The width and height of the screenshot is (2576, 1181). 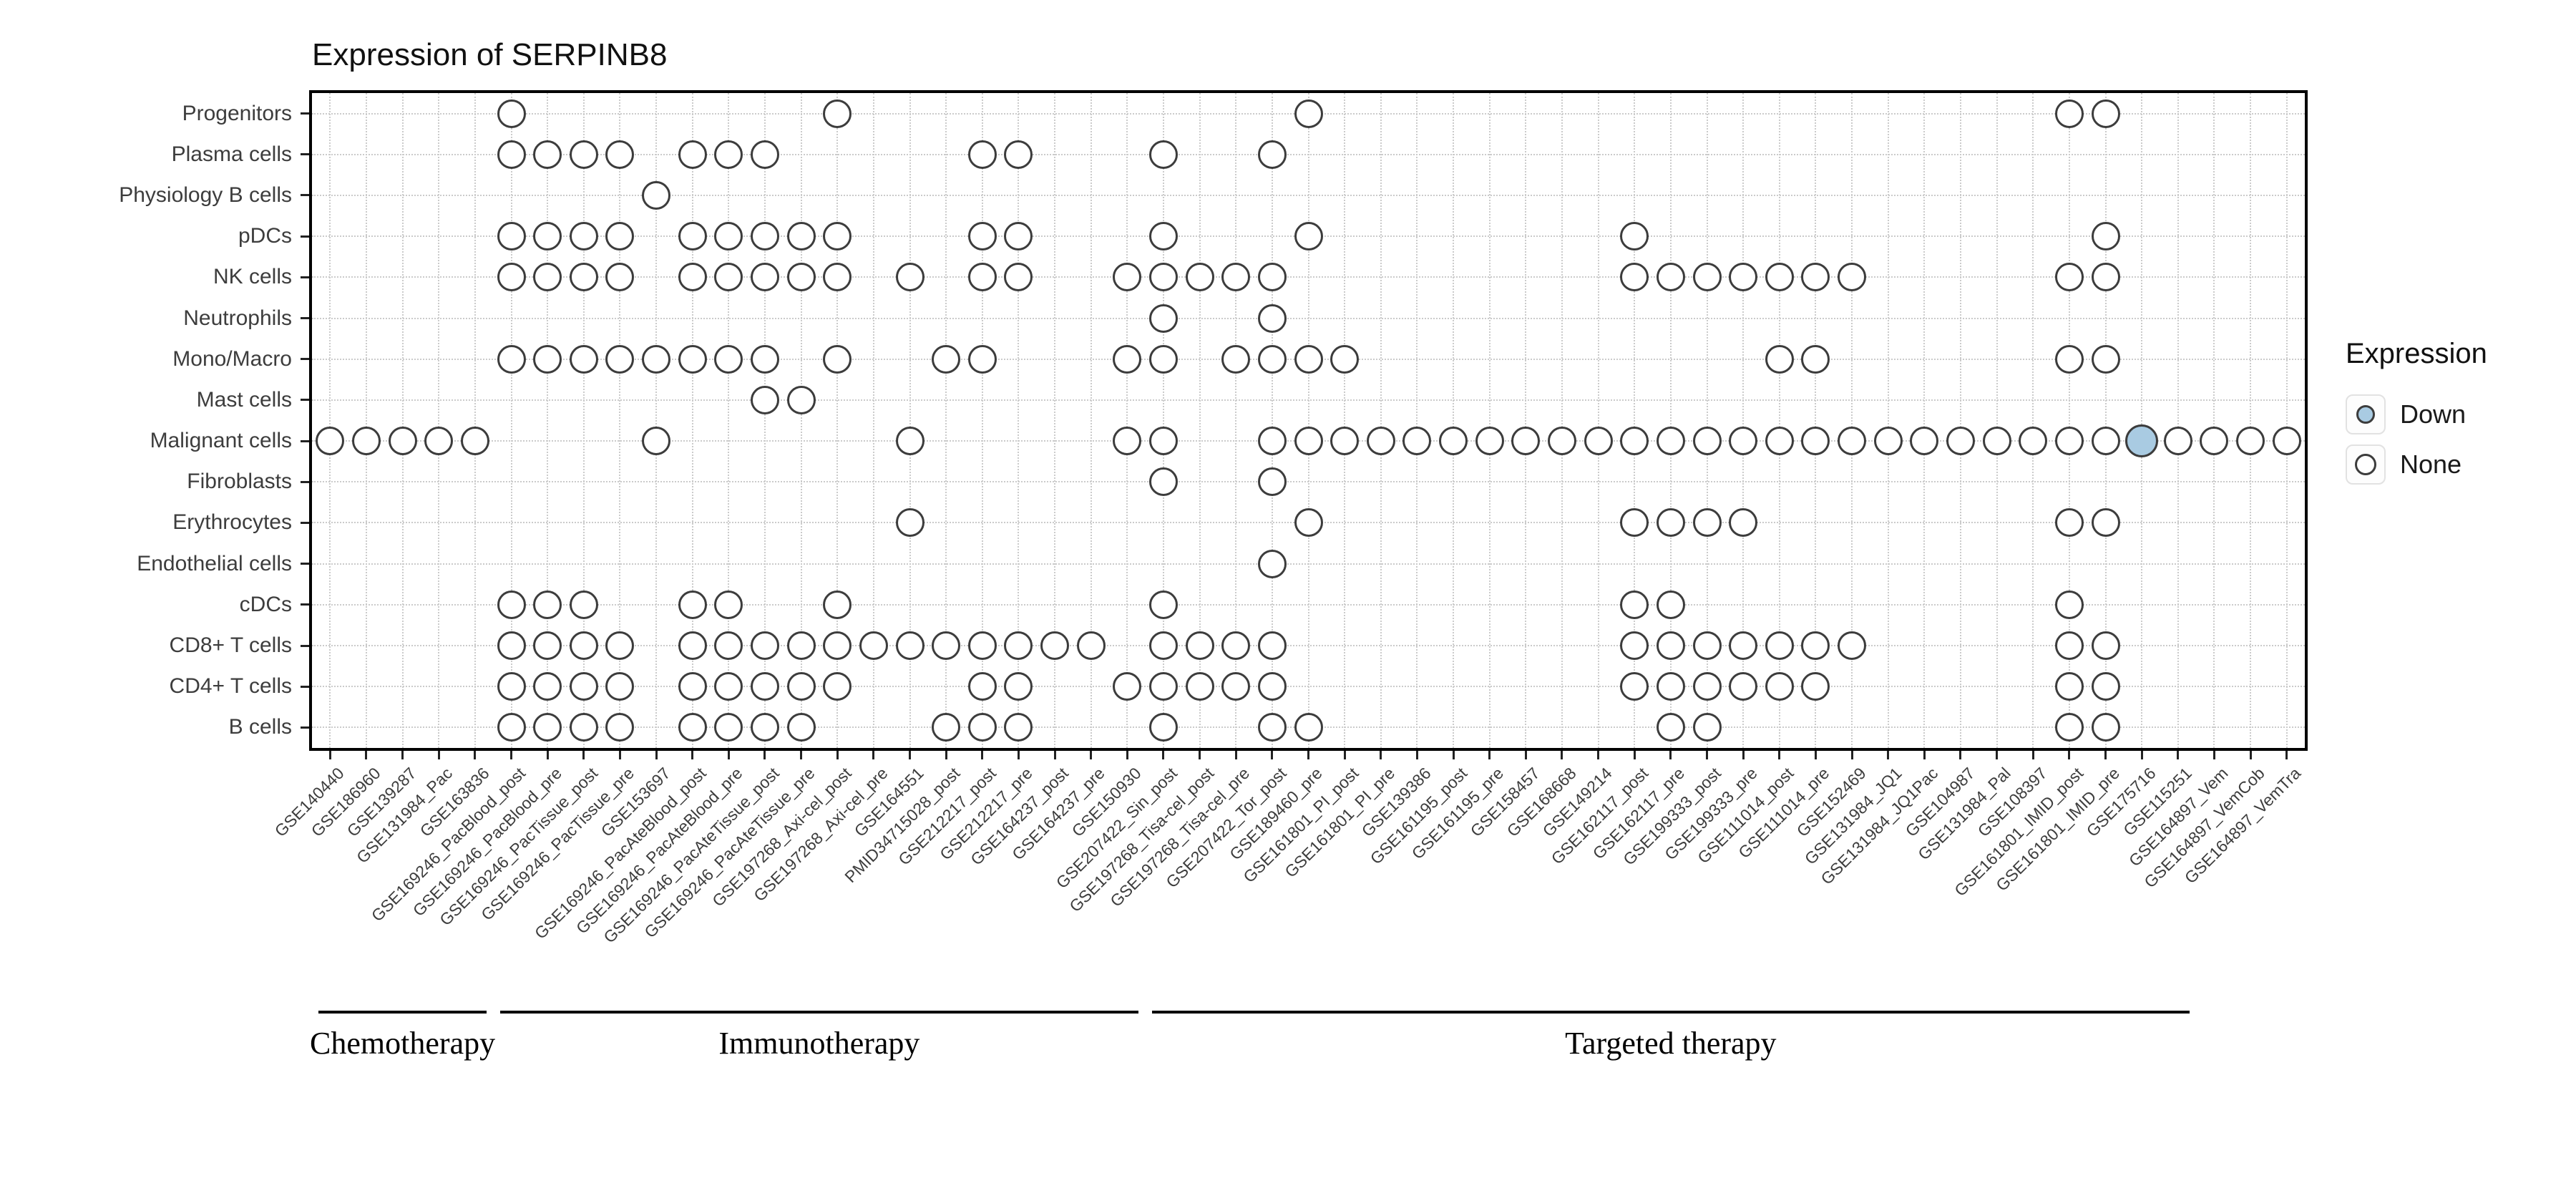 I want to click on y-axis-label: Physiology B cells, so click(x=205, y=195).